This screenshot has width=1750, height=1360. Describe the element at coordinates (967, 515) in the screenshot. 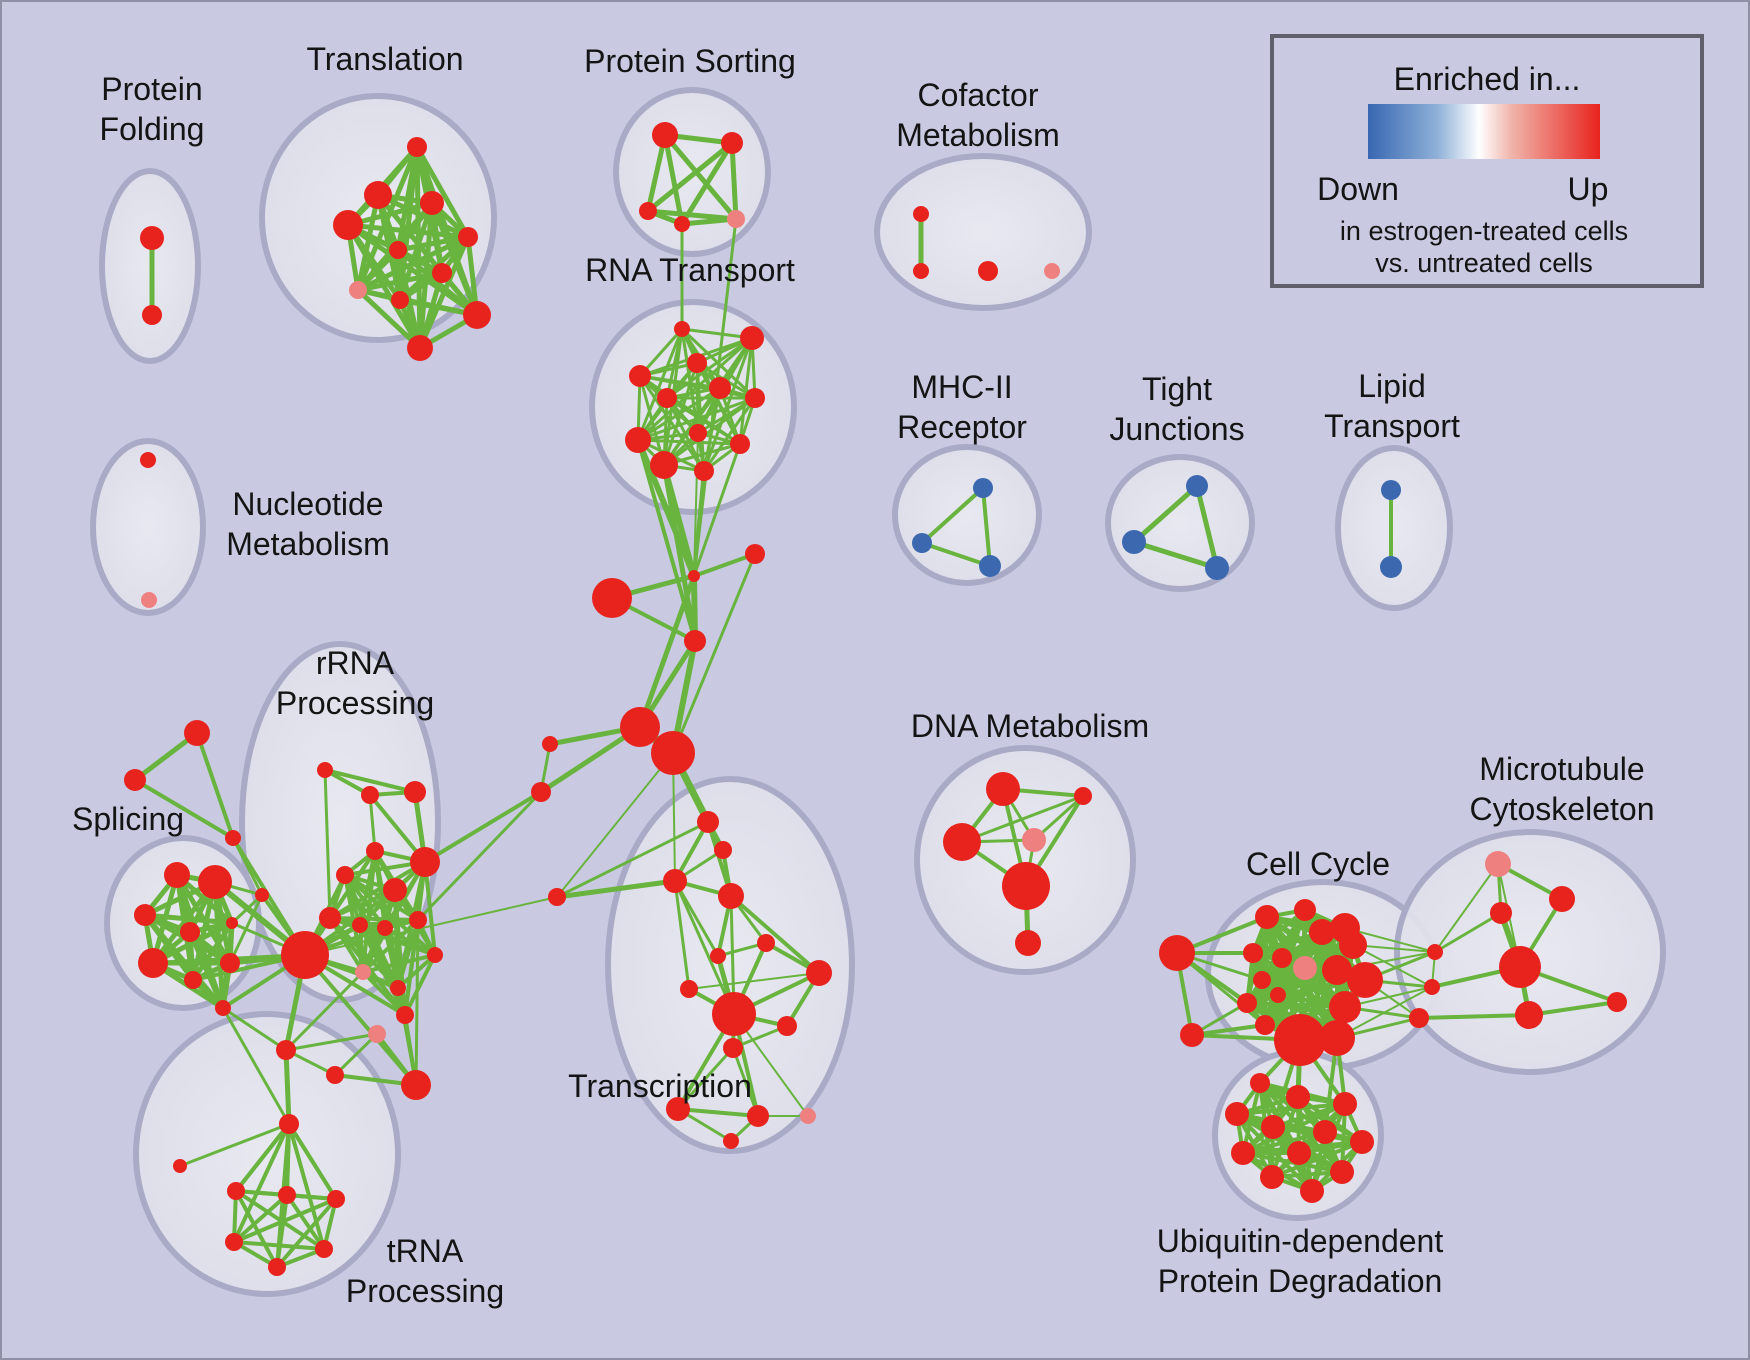

I see `cluster-ellipse-mhc-ii-receptor` at that location.